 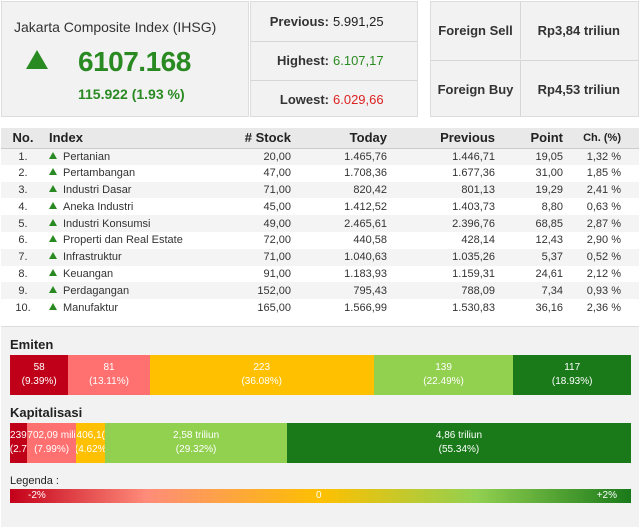 I want to click on row-change-pct: 2,90 %, so click(x=603, y=240).